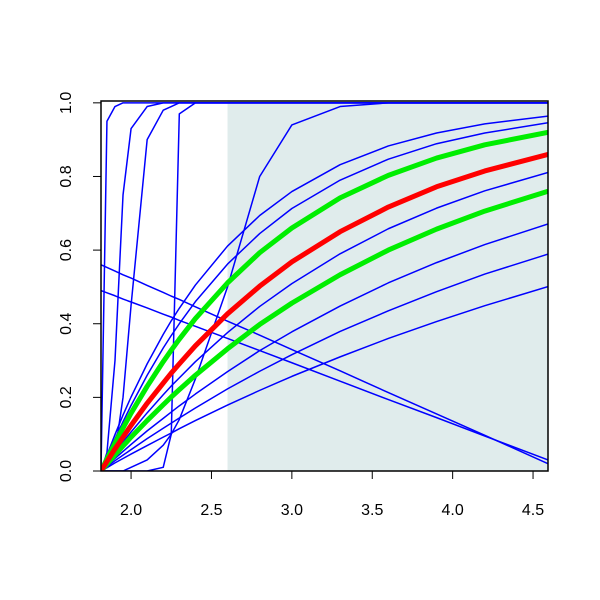 The image size is (600, 600). Describe the element at coordinates (453, 510) in the screenshot. I see `x-tick-label: 4.0` at that location.